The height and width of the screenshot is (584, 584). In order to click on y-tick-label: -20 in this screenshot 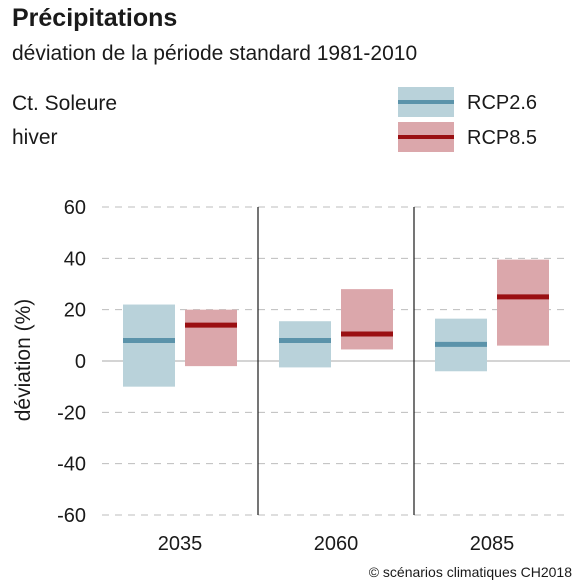, I will do `click(71, 413)`.